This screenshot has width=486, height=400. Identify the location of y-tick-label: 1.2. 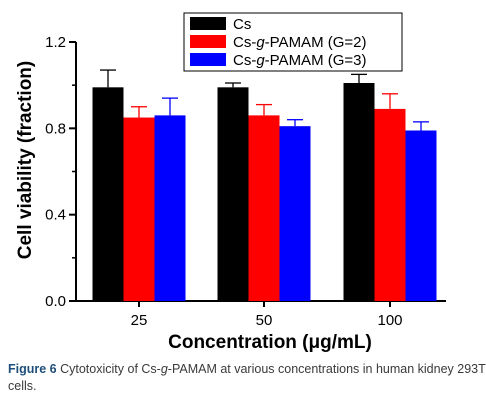
(55, 42).